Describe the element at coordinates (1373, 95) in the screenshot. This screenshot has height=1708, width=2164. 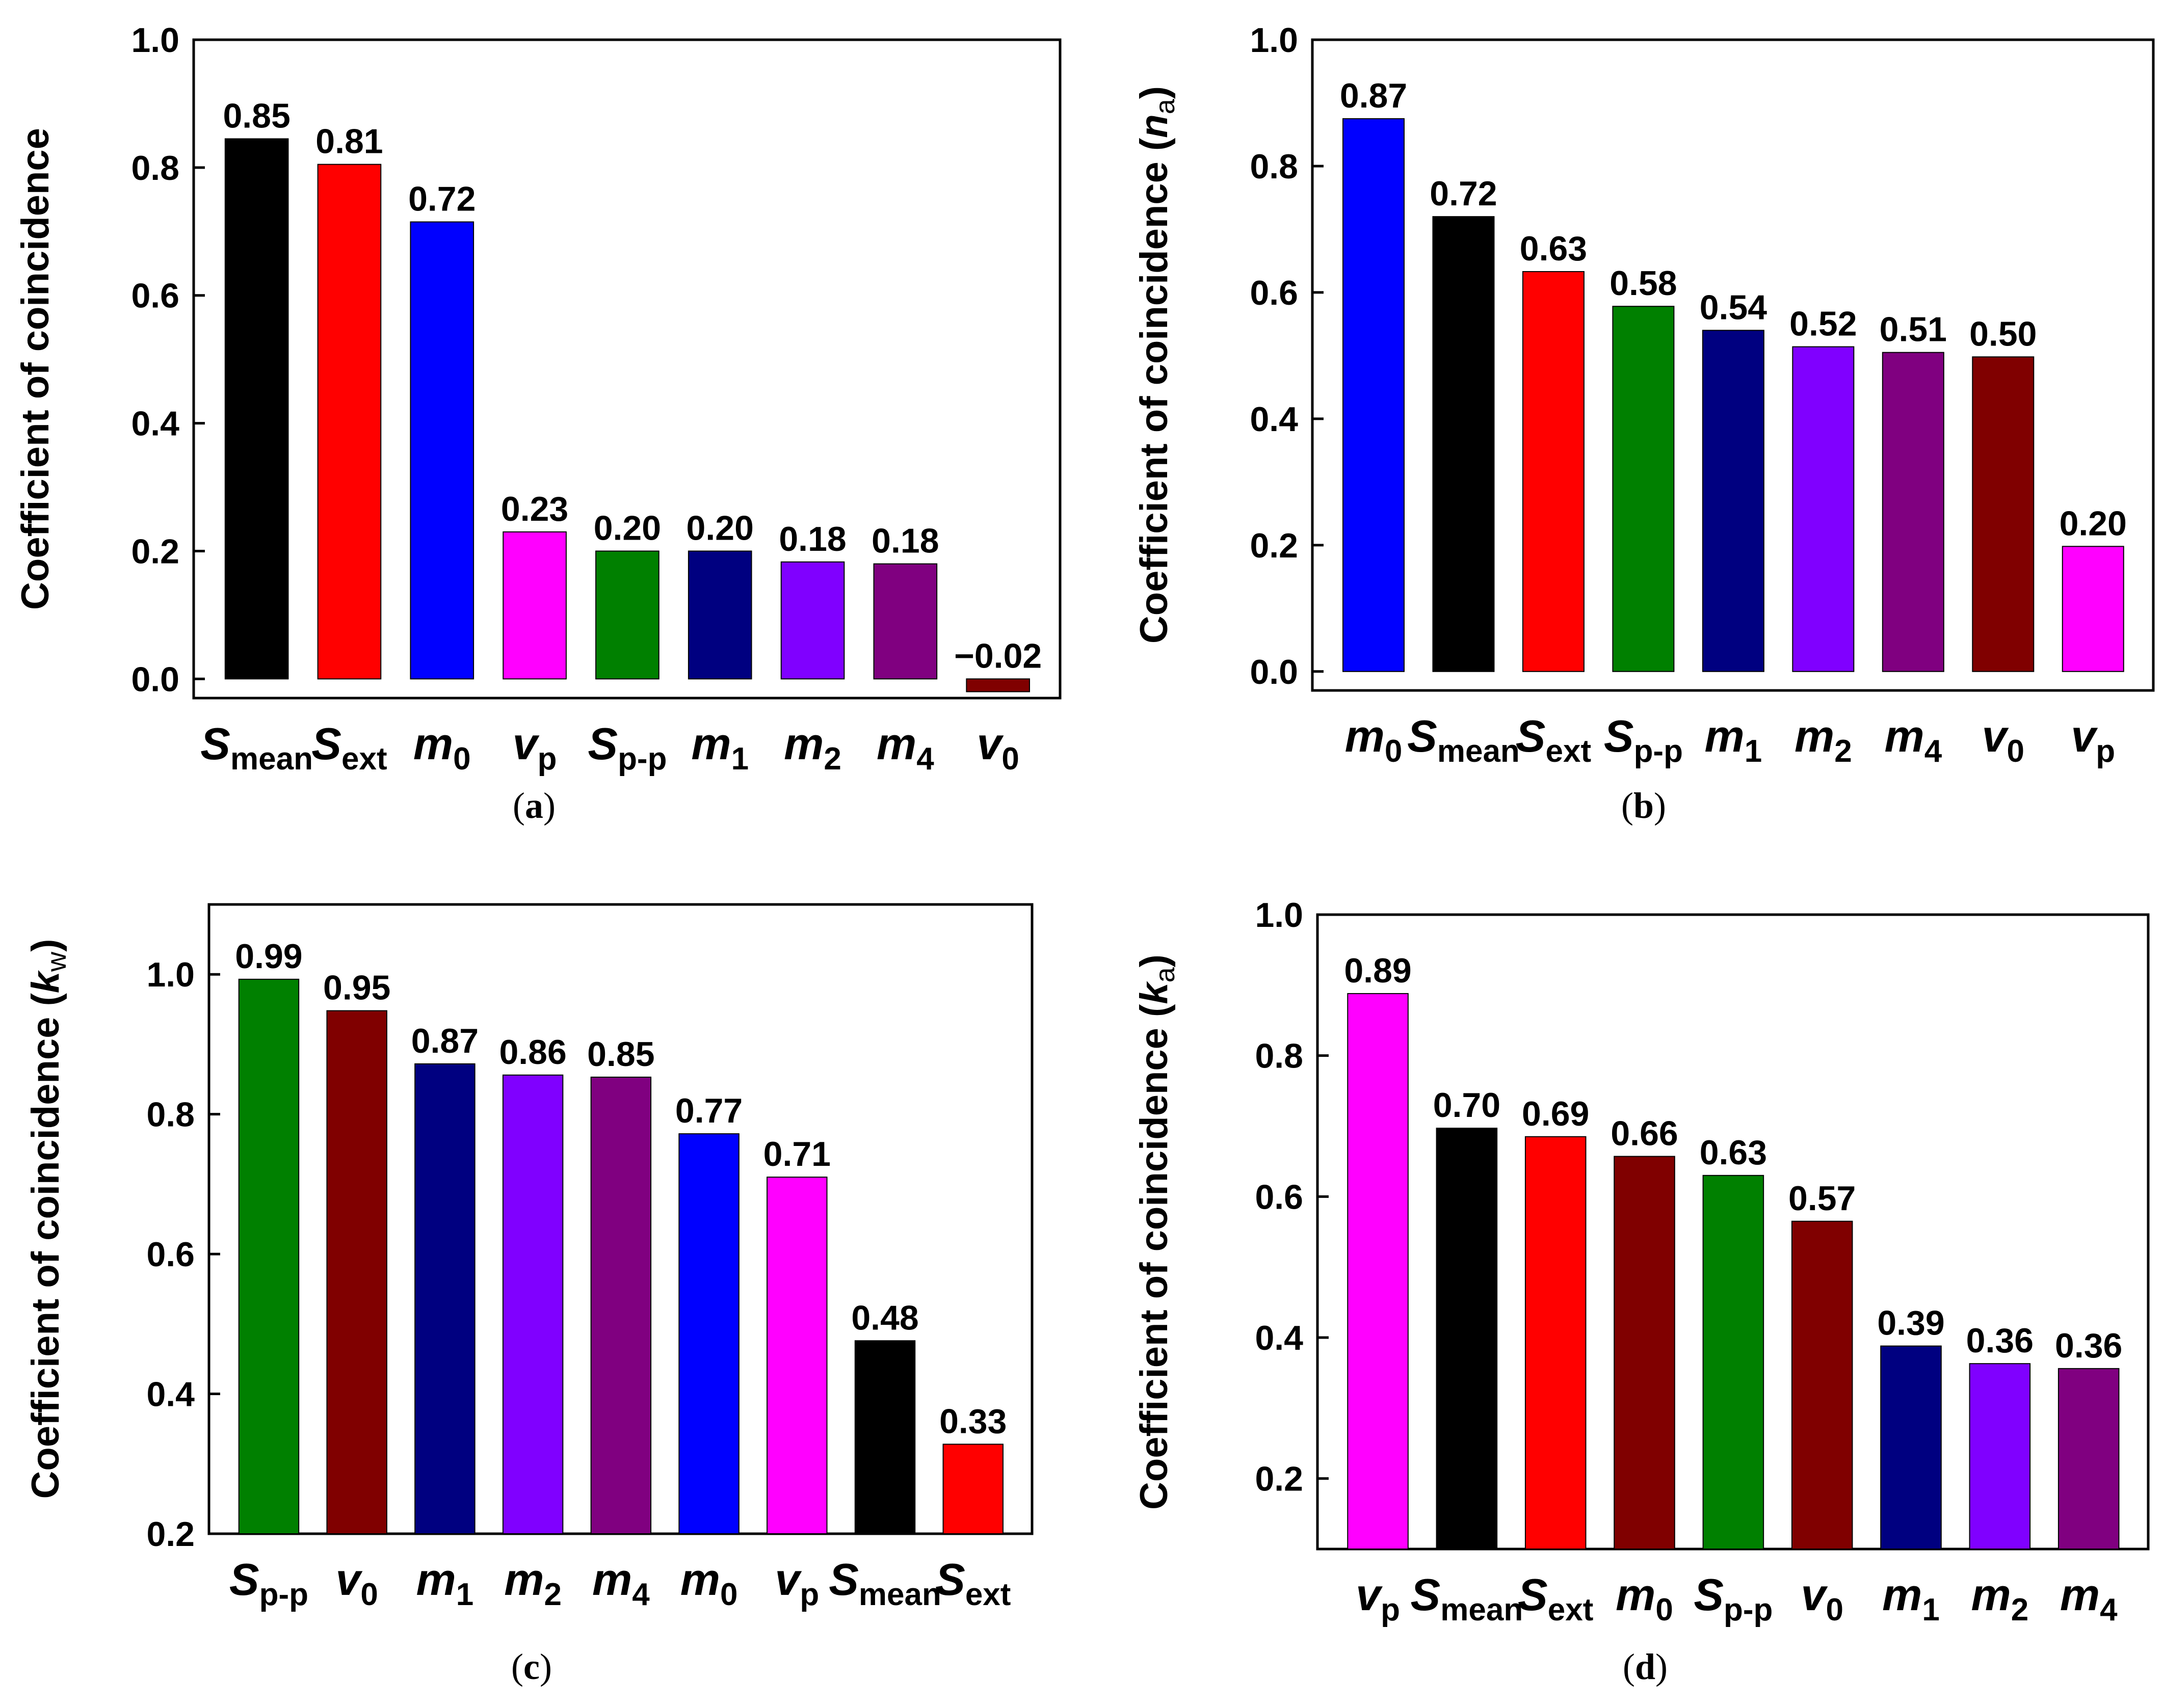
I see `data-label: 0.87` at that location.